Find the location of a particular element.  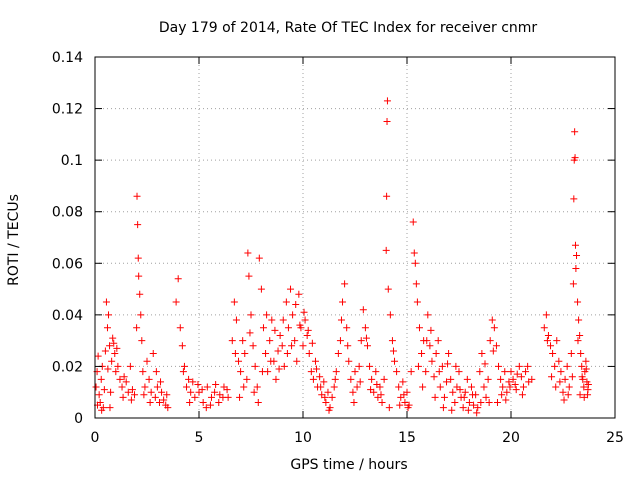

x-axis-label: GPS time / hours is located at coordinates (348, 465).